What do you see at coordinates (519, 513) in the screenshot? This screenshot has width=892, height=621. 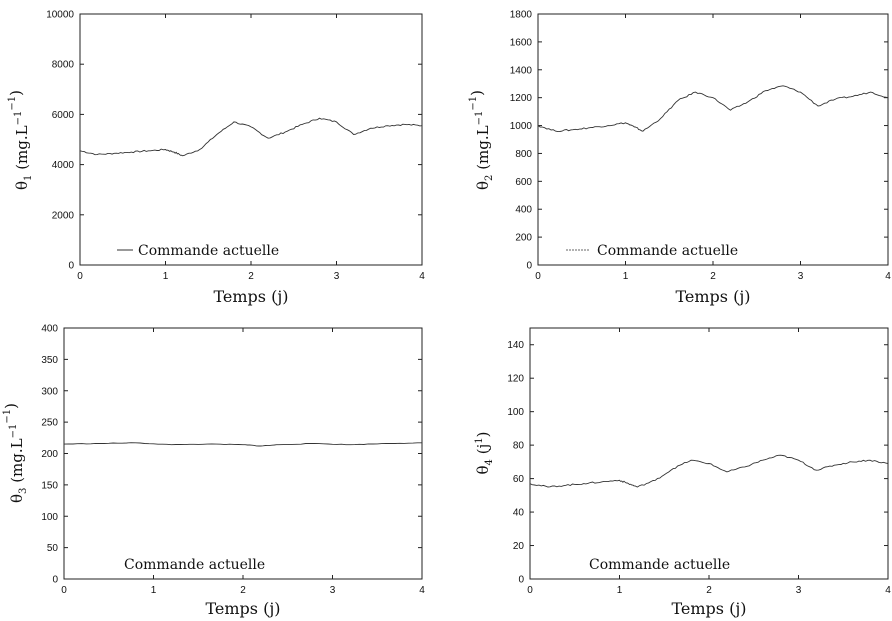 I see `y-tick-label: 40` at bounding box center [519, 513].